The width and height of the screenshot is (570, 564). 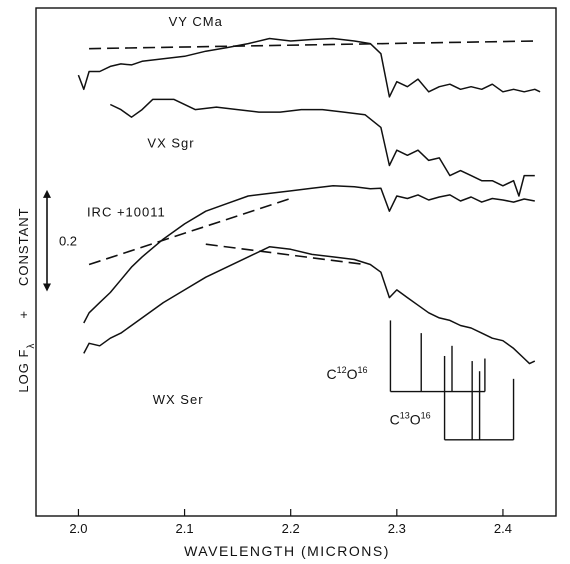 I want to click on x-tick-label-3: 2.3, so click(x=397, y=528).